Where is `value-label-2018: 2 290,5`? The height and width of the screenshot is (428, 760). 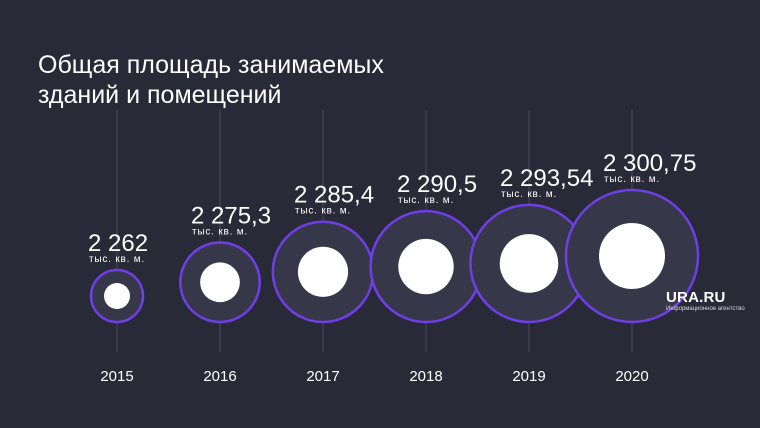 value-label-2018: 2 290,5 is located at coordinates (437, 184).